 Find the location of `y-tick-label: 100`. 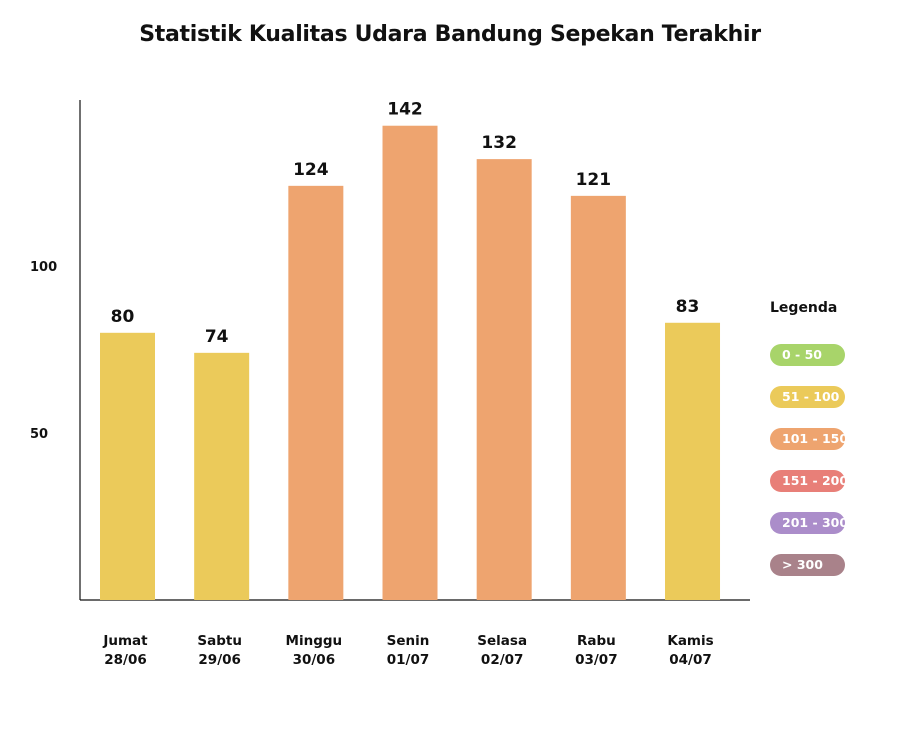

y-tick-label: 100 is located at coordinates (43, 267).